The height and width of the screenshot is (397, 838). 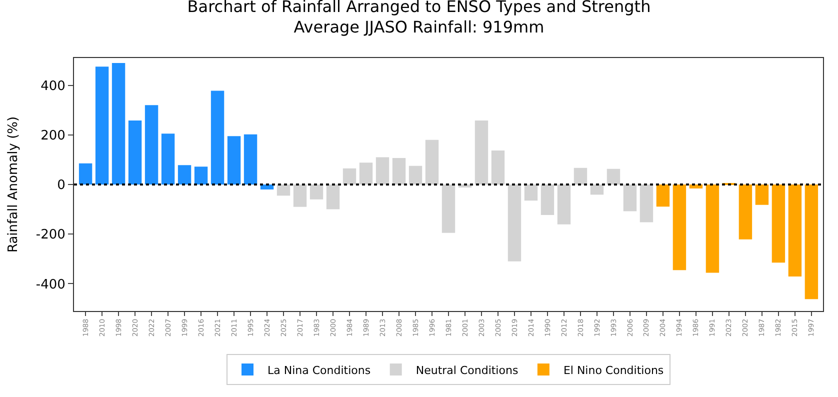 I want to click on y-axis-title: Rainfall Anomaly (%), so click(x=13, y=184).